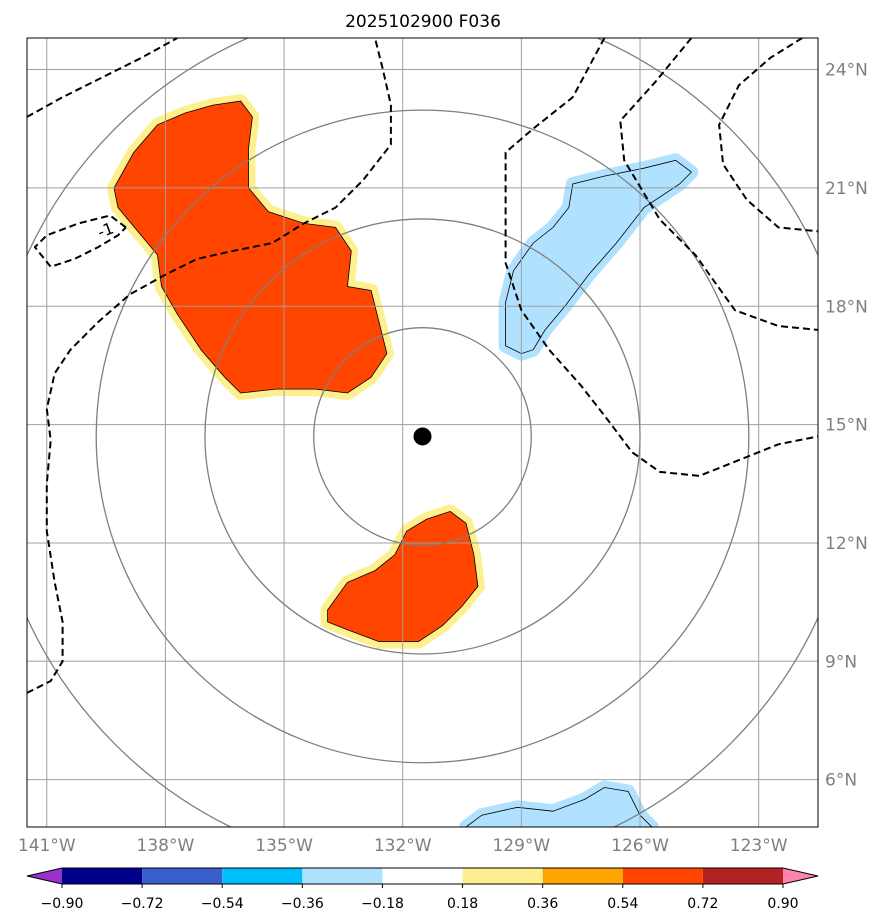  Describe the element at coordinates (44, 876) in the screenshot. I see `colorbar-min-extend` at that location.